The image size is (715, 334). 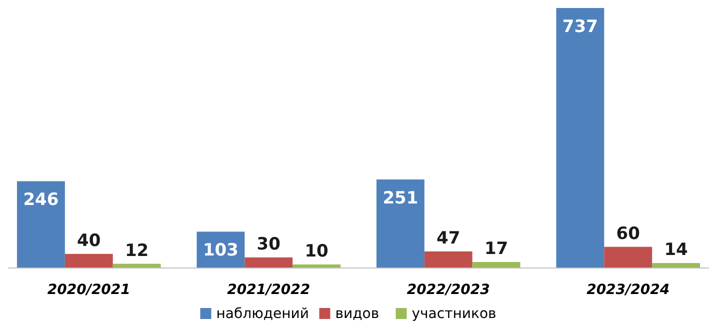 I want to click on data-label: 103, so click(x=220, y=250).